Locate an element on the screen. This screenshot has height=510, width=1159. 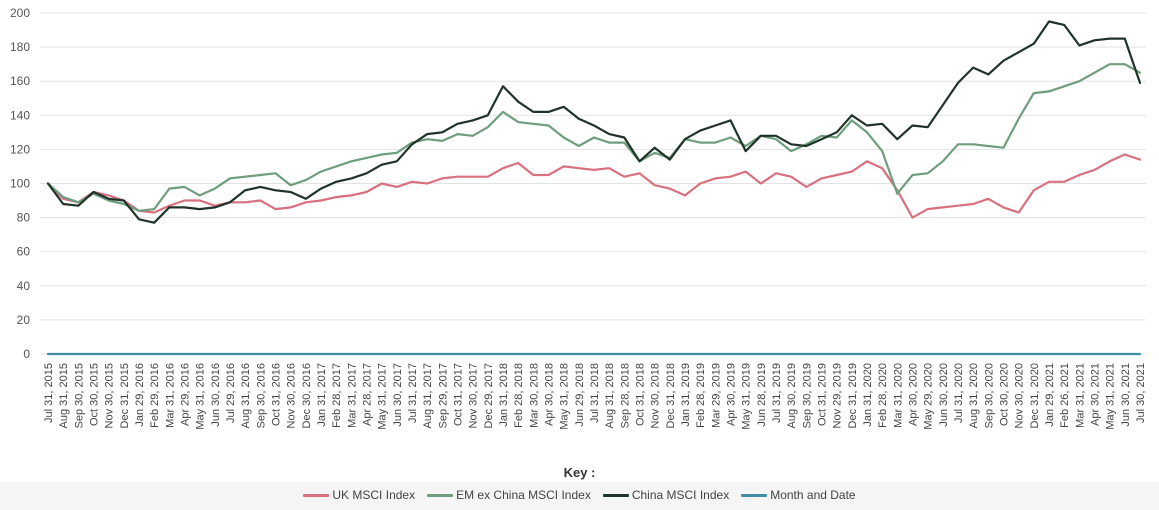
x-tick-label: Apr 30, 2021 is located at coordinates (1096, 394).